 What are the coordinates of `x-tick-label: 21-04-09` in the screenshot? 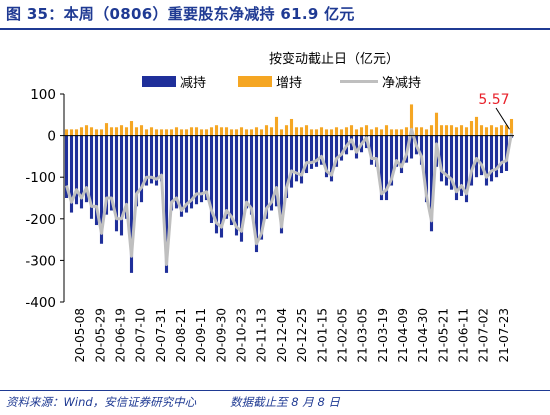 It's located at (403, 335).